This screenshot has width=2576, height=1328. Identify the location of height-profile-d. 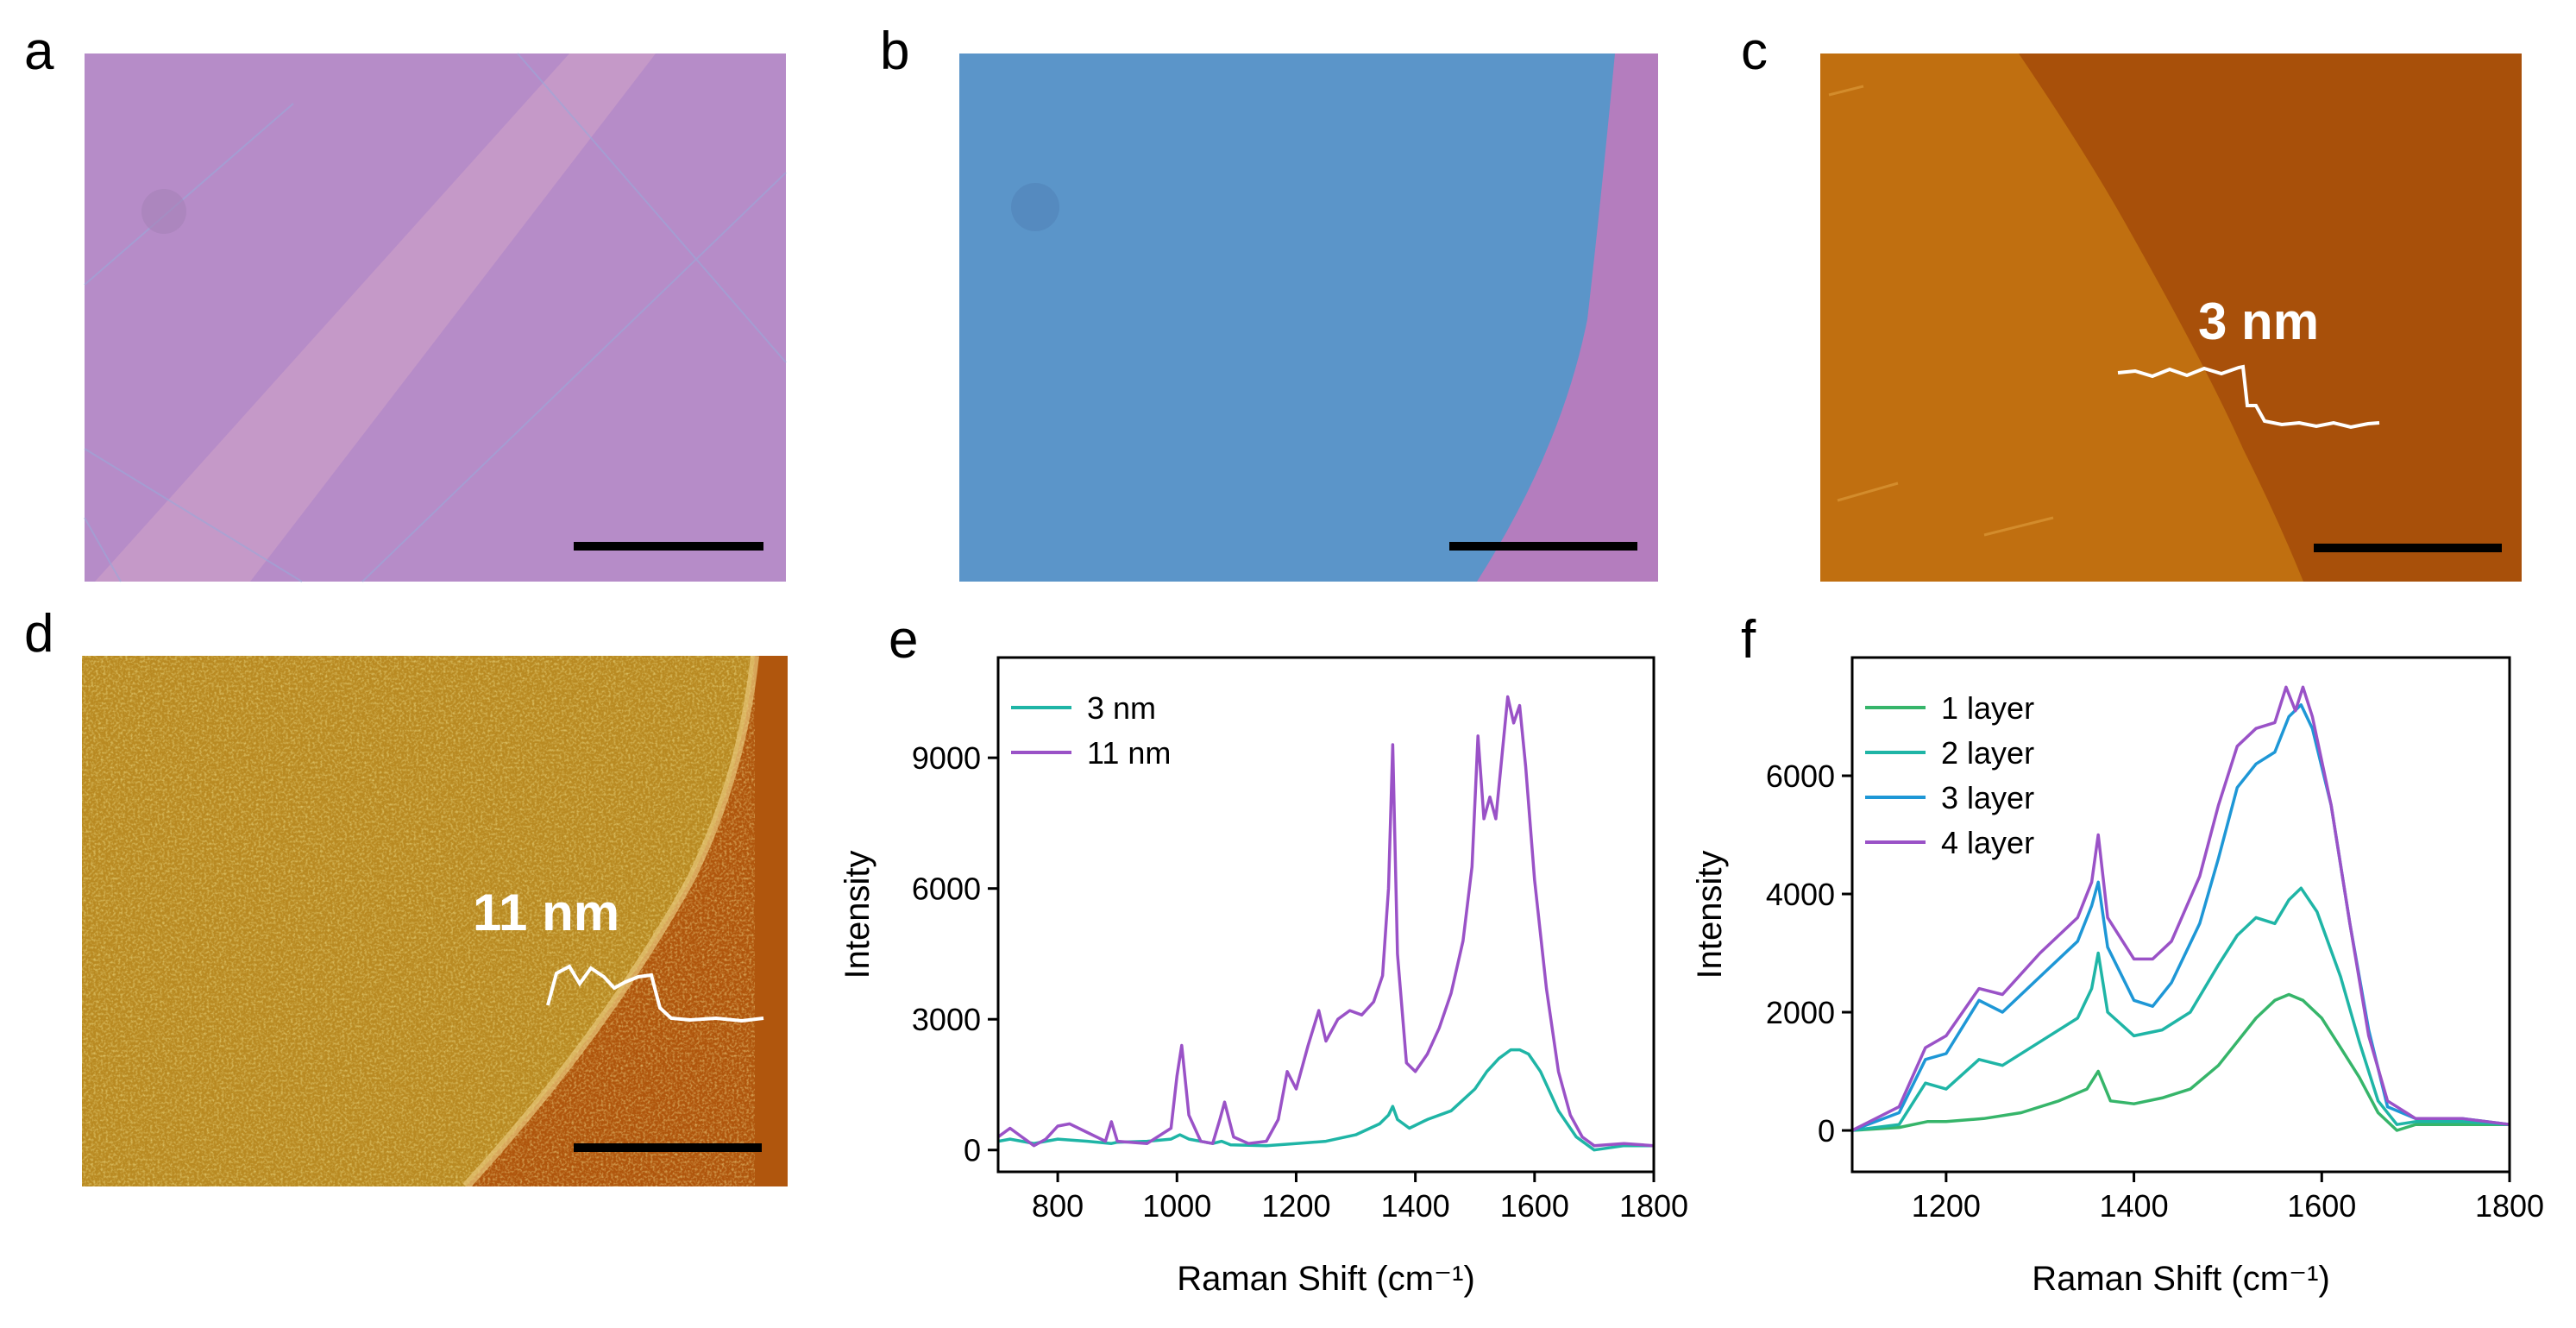
(655, 993).